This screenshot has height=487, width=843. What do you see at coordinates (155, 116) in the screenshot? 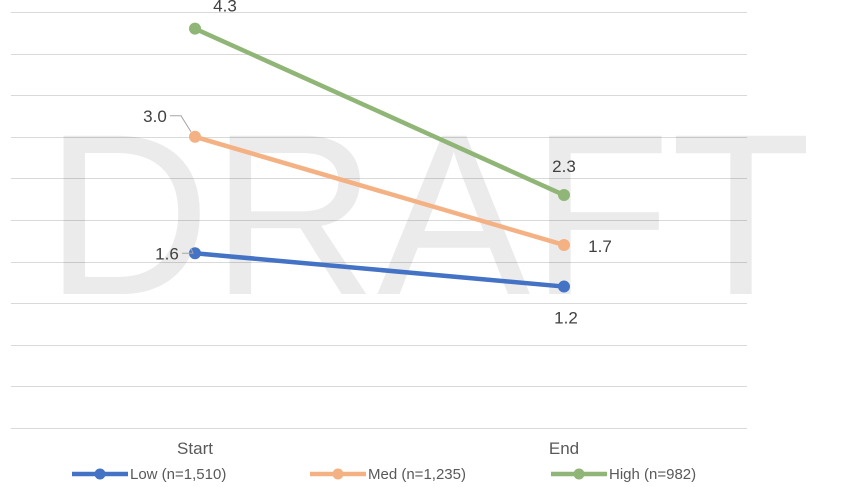
I see `data-label: 3.0` at bounding box center [155, 116].